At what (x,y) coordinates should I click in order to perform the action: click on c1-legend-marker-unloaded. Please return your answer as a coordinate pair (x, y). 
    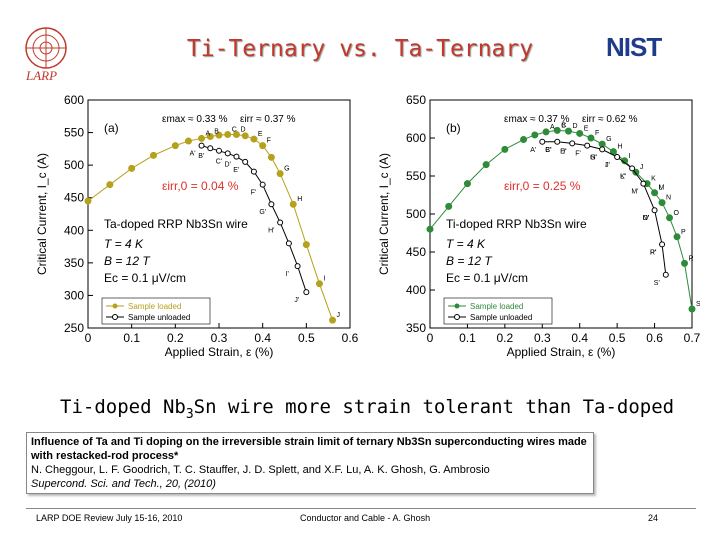
    Looking at the image, I should click on (457, 317).